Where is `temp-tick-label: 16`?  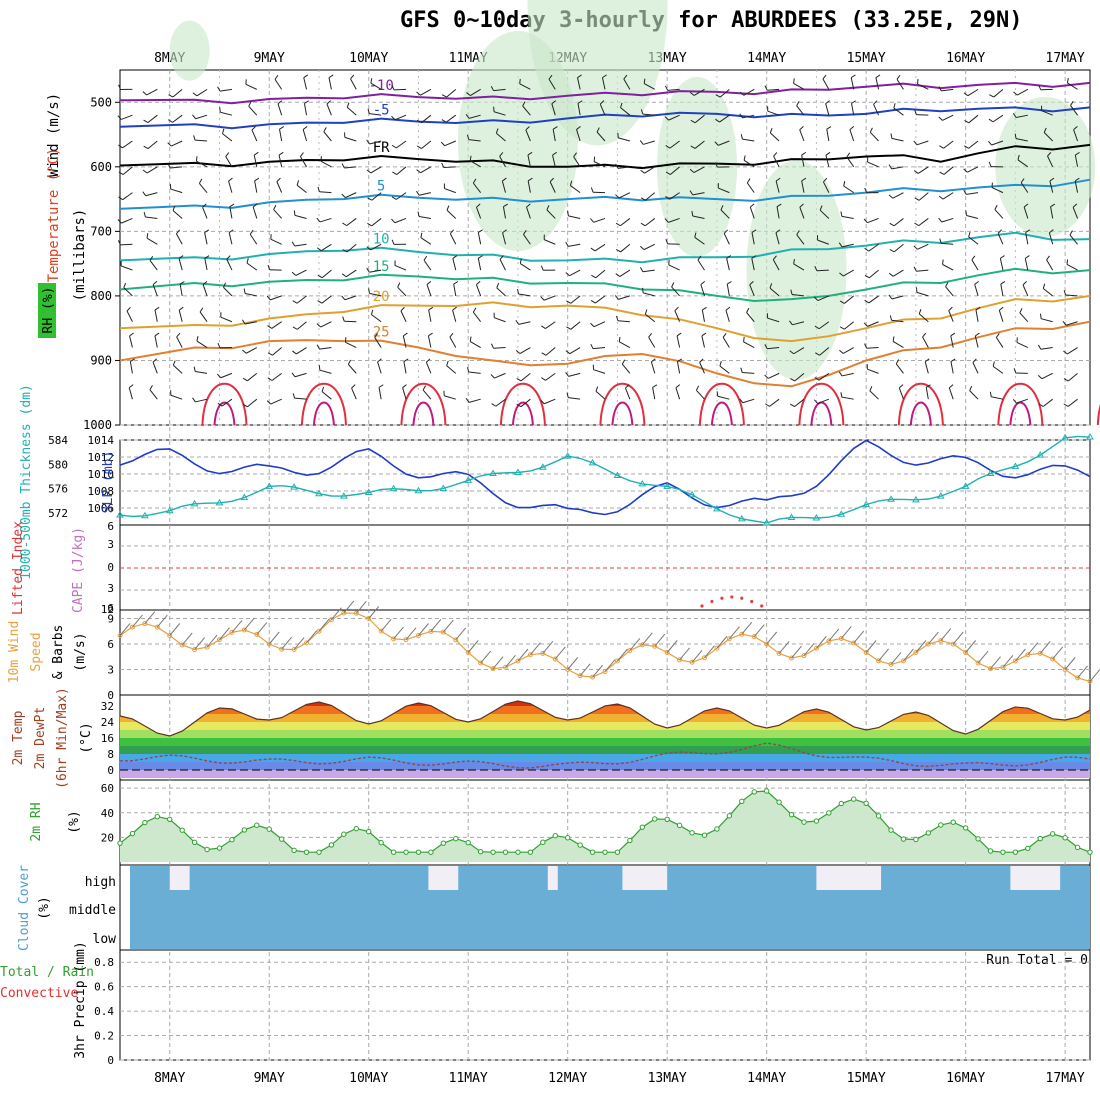
temp-tick-label: 16 is located at coordinates (107, 738).